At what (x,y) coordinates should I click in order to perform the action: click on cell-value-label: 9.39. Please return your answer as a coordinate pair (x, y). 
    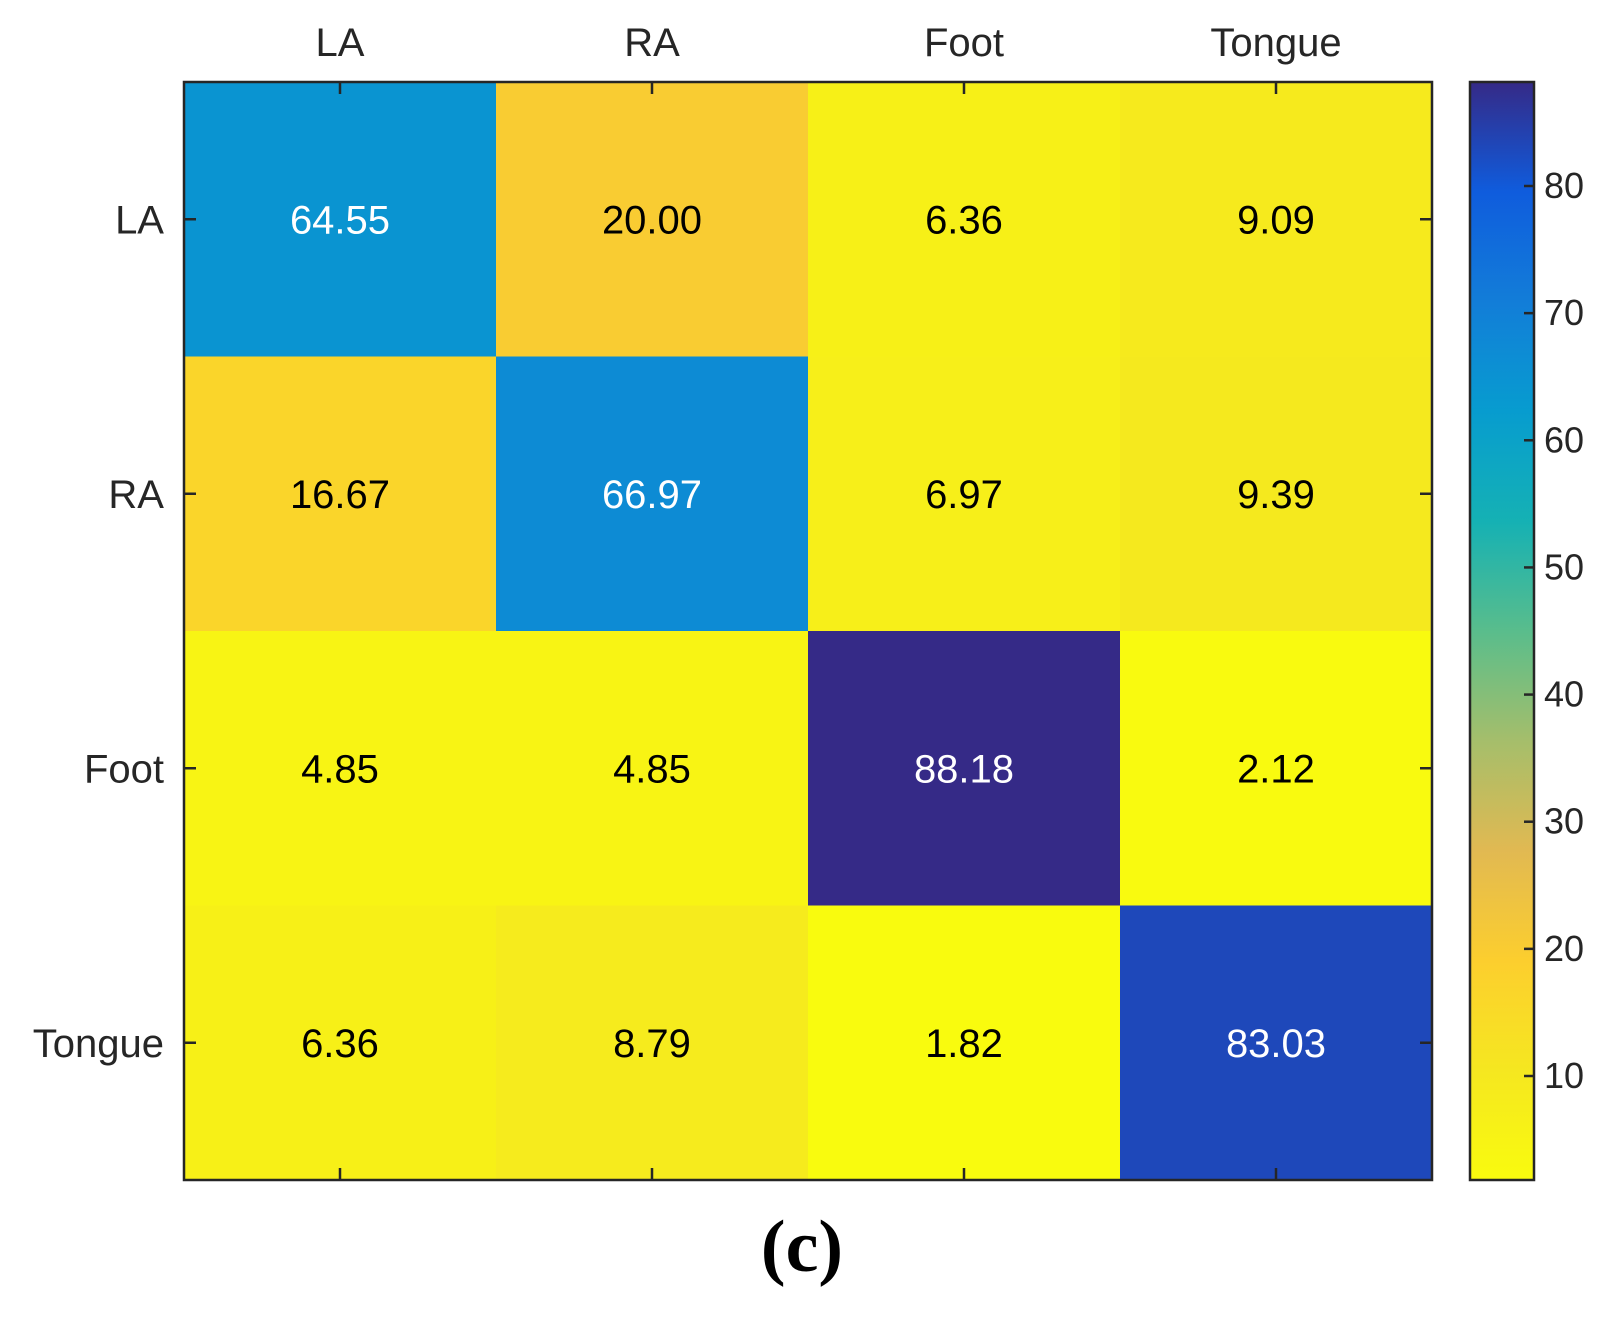
    Looking at the image, I should click on (1276, 495).